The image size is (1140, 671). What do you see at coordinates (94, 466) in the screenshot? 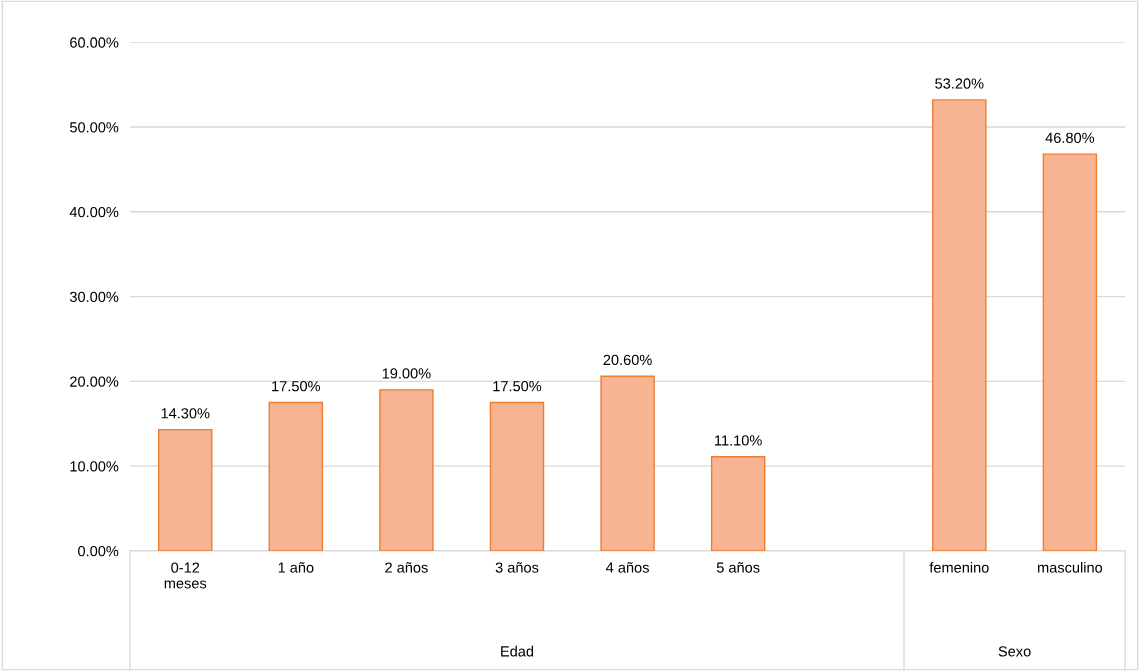
I see `y-tick-label: 10.00%` at bounding box center [94, 466].